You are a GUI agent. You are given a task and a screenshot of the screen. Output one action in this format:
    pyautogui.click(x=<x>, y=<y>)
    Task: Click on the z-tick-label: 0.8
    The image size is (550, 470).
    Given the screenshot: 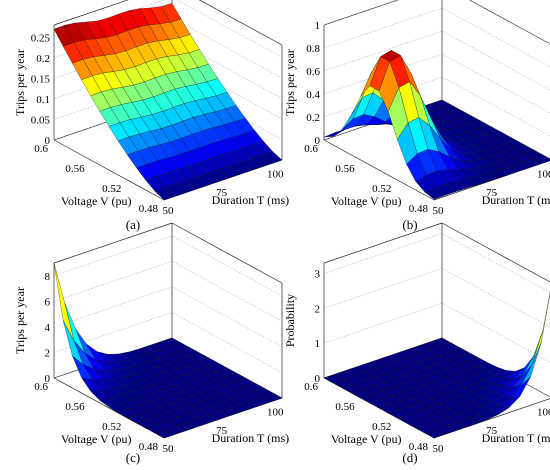 What is the action you would take?
    pyautogui.click(x=313, y=49)
    